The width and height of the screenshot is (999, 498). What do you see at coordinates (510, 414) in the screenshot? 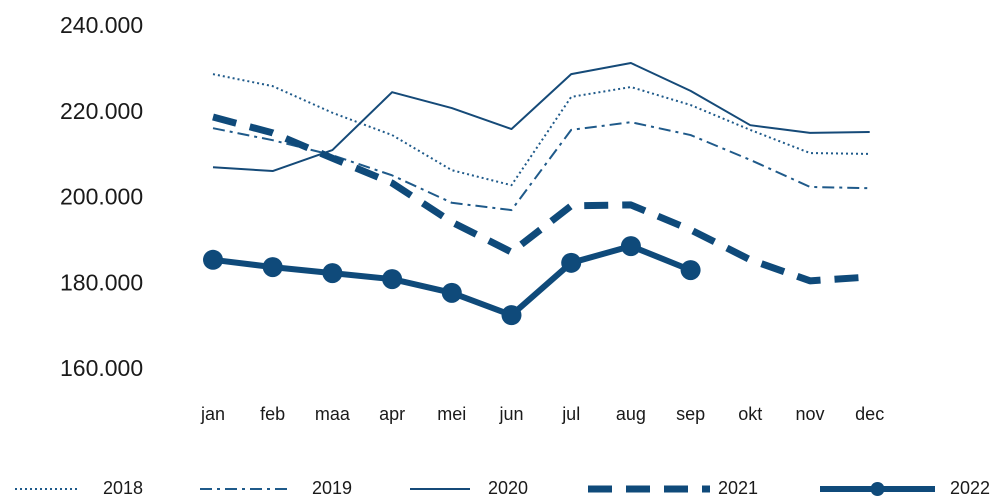
I see `x-tick-label: jun` at bounding box center [510, 414].